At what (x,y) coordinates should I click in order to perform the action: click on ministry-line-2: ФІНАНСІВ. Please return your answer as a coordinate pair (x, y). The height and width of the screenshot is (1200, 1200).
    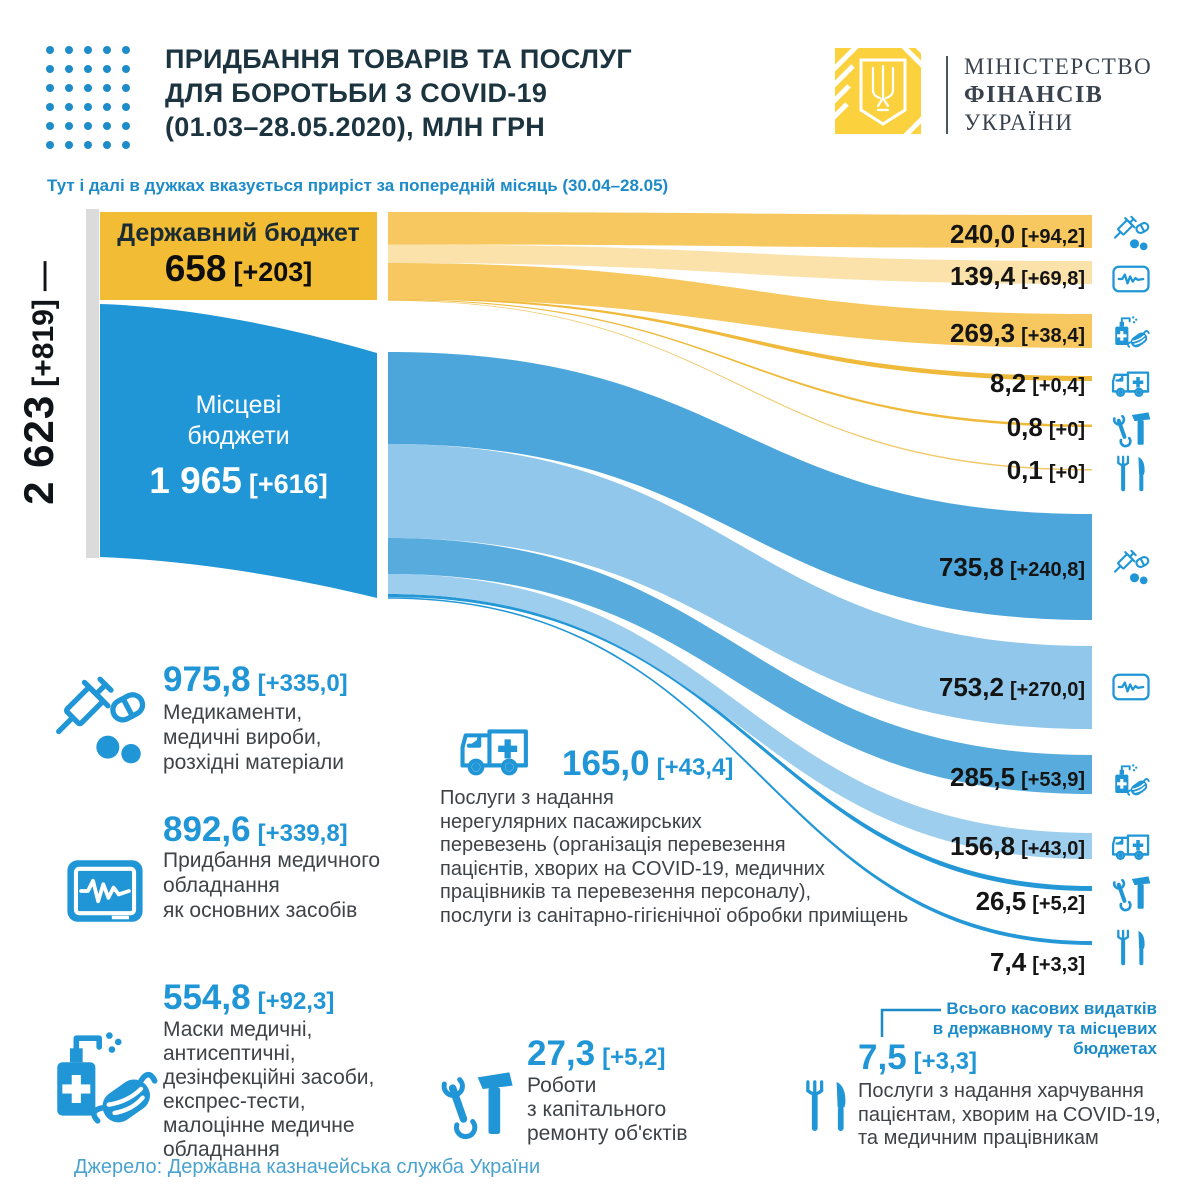
    Looking at the image, I should click on (1034, 95).